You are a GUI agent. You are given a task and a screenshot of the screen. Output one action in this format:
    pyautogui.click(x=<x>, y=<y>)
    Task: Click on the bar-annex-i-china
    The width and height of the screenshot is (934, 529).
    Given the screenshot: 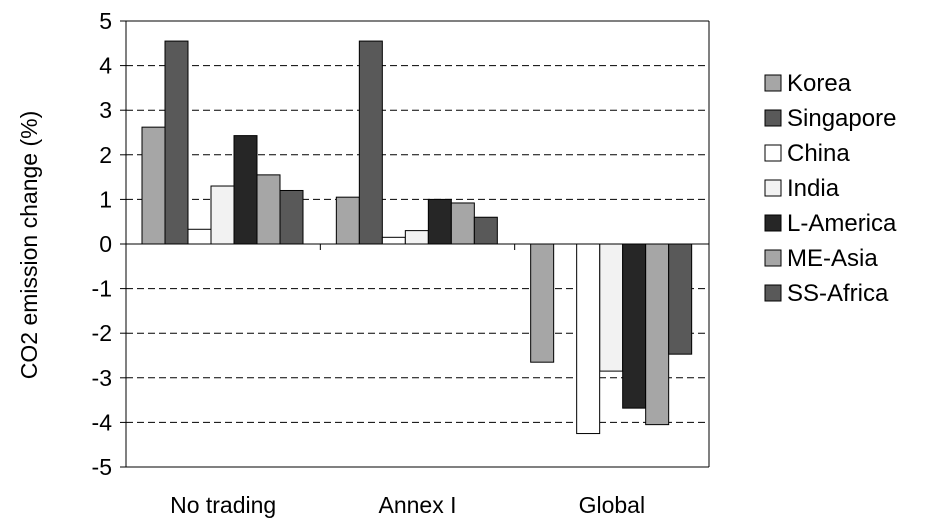 What is the action you would take?
    pyautogui.click(x=393, y=240)
    